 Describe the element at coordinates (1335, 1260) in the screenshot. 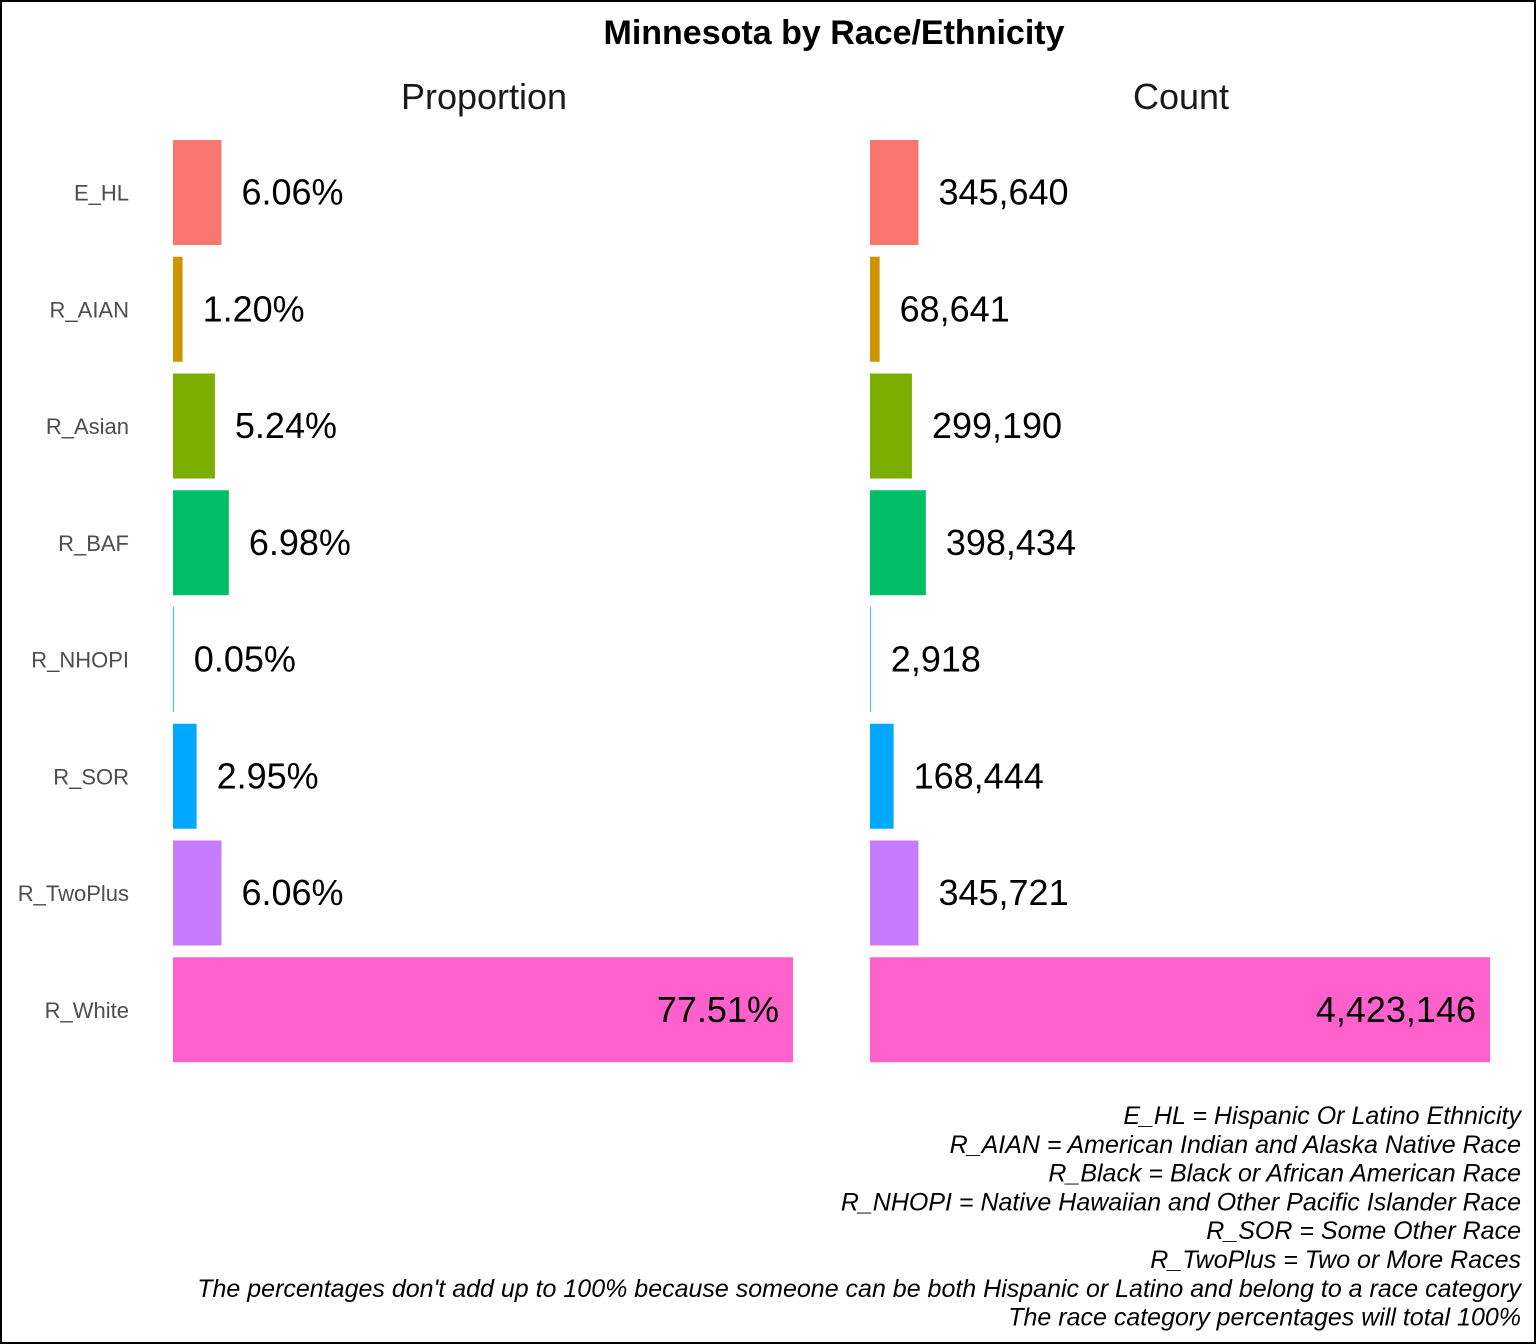

I see `caption-line: R_TwoPlus = Two or More Races` at that location.